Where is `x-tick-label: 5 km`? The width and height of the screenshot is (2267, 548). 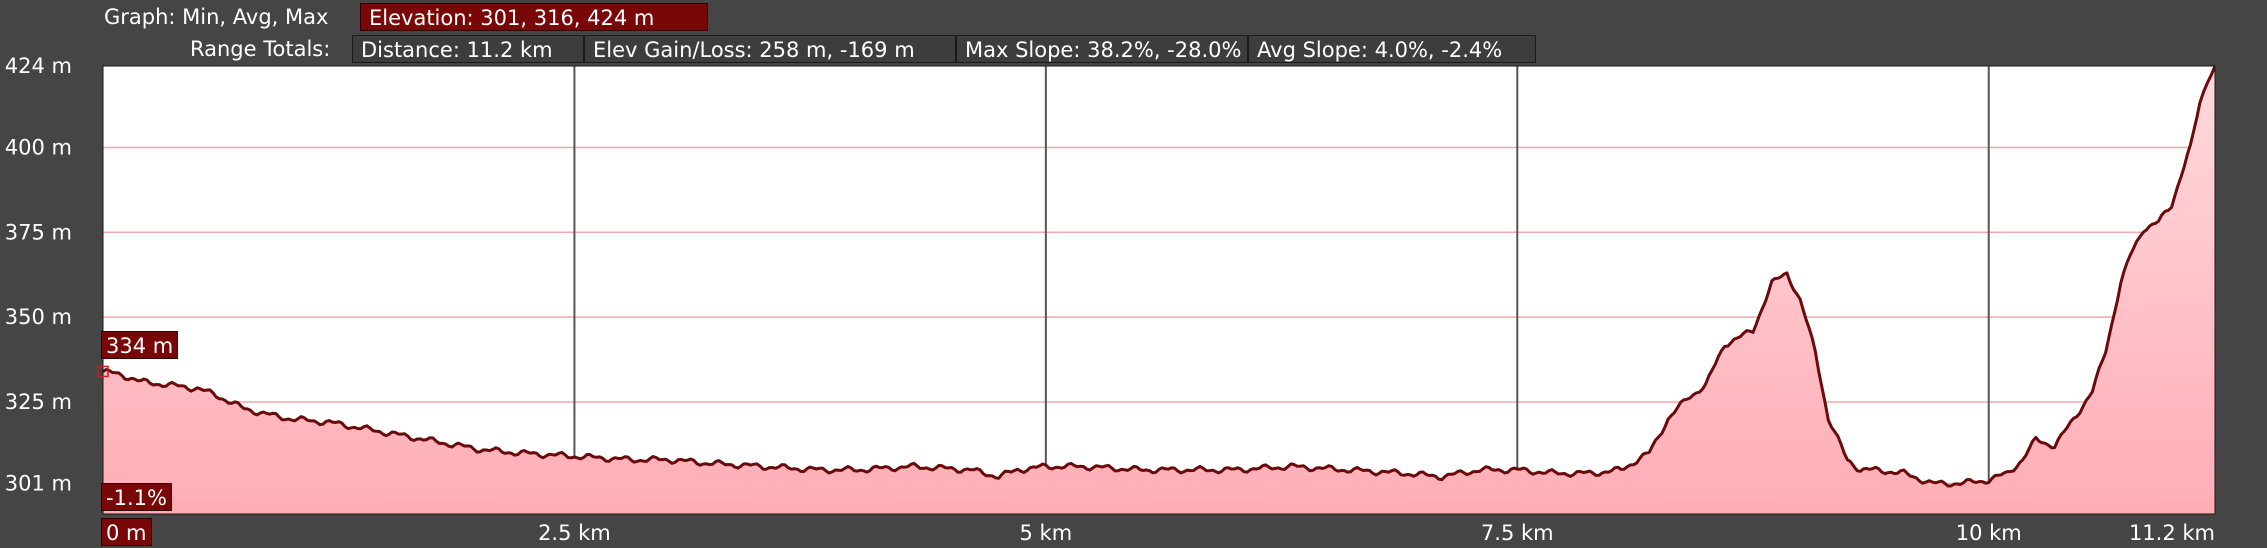
x-tick-label: 5 km is located at coordinates (1046, 533).